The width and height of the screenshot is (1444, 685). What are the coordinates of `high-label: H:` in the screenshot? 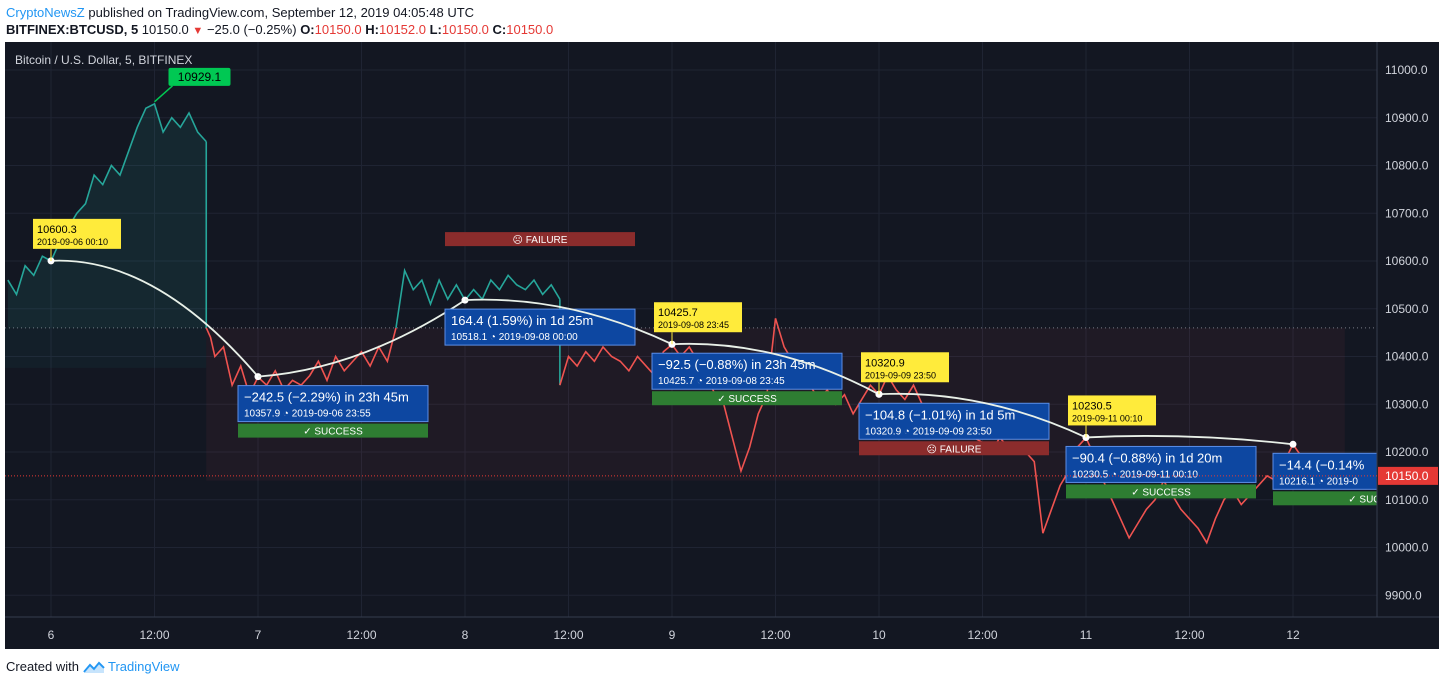 It's located at (372, 29).